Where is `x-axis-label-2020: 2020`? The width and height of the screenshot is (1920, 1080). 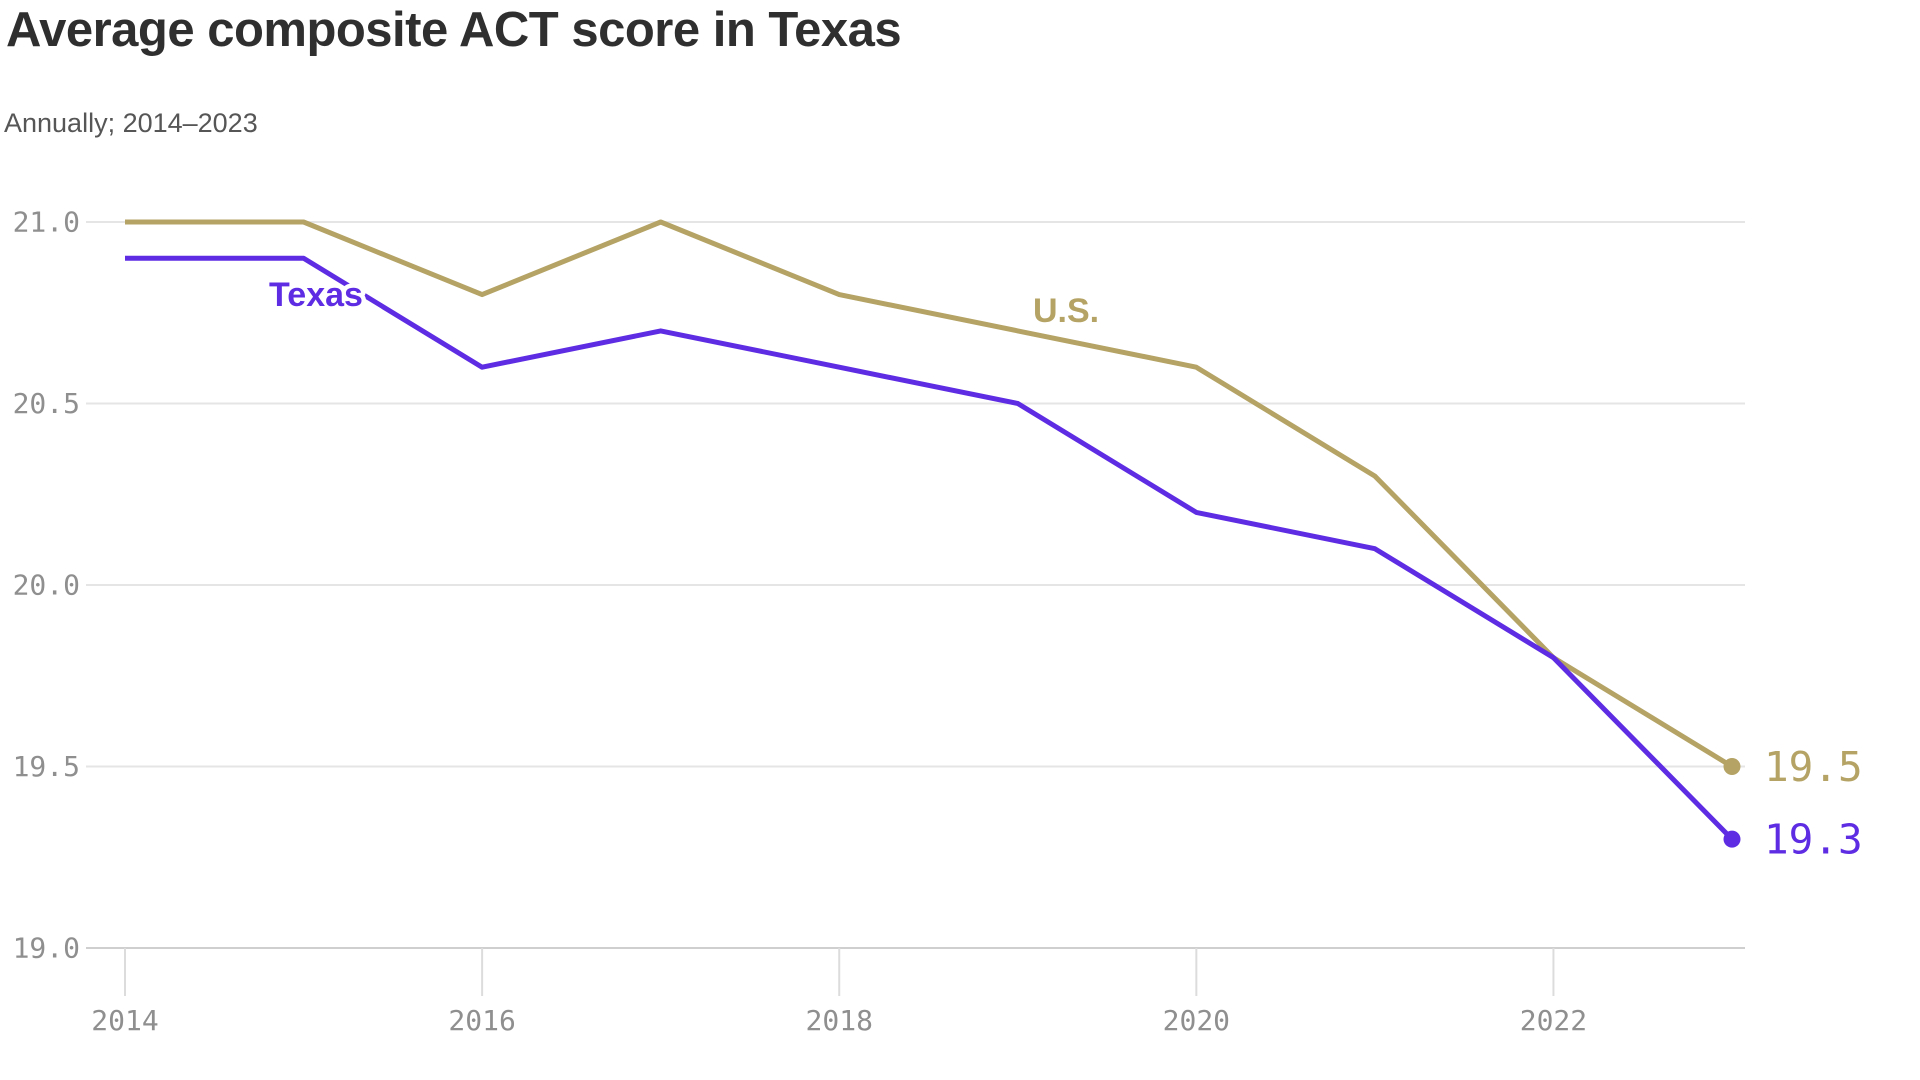 x-axis-label-2020: 2020 is located at coordinates (1196, 1020).